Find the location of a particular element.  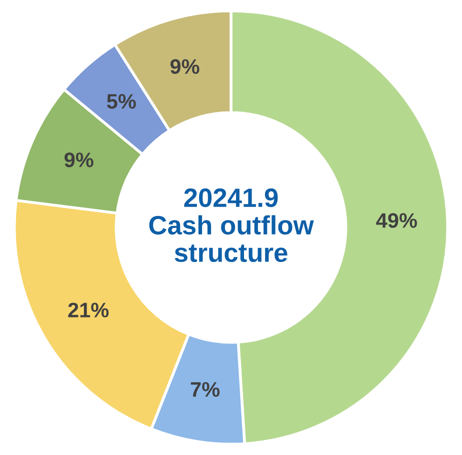

text: 20241.9 Cash outflow structure is located at coordinates (231, 225).